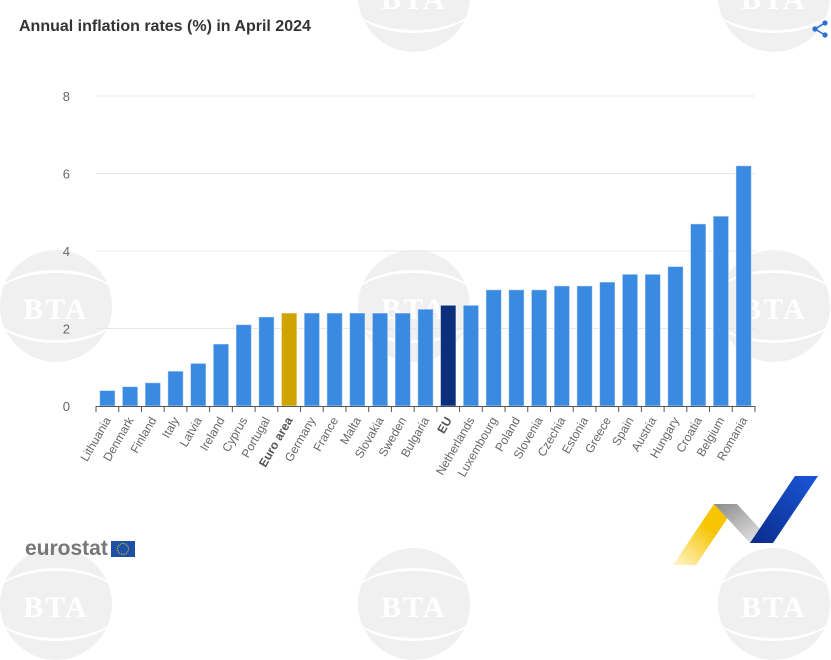  Describe the element at coordinates (539, 348) in the screenshot. I see `bar-slovenia` at that location.